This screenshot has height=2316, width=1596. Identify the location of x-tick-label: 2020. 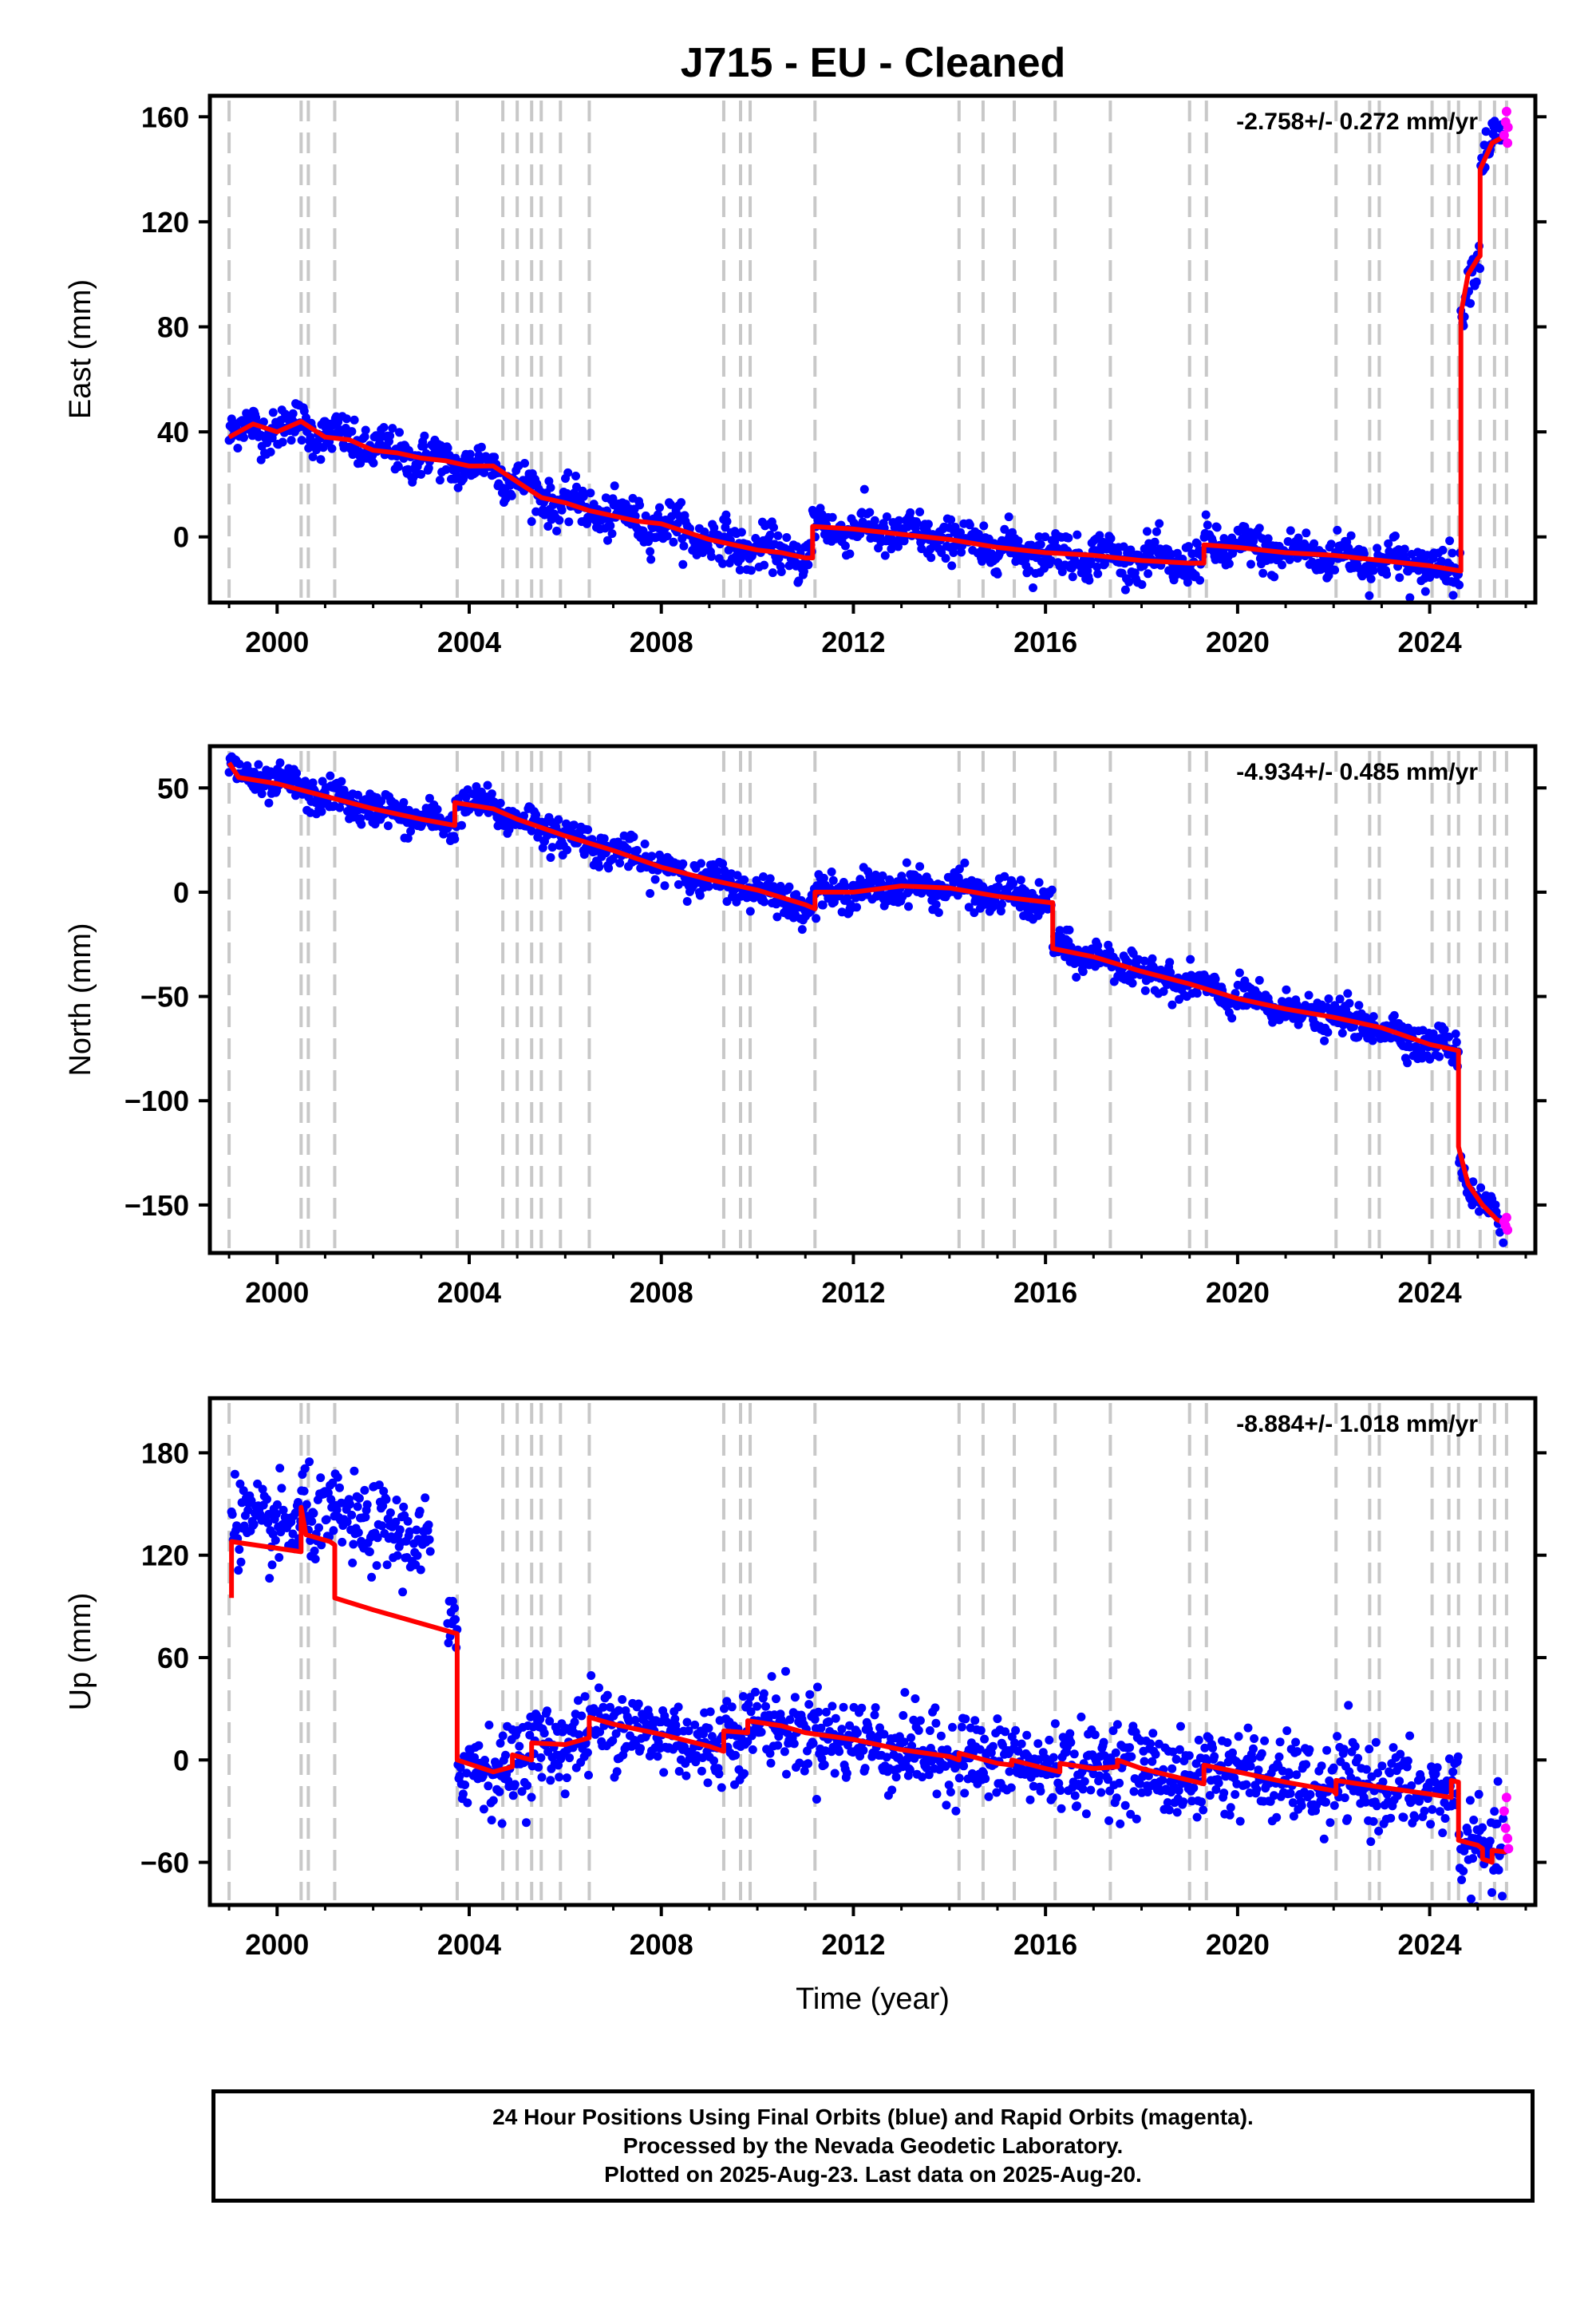
(1238, 1292).